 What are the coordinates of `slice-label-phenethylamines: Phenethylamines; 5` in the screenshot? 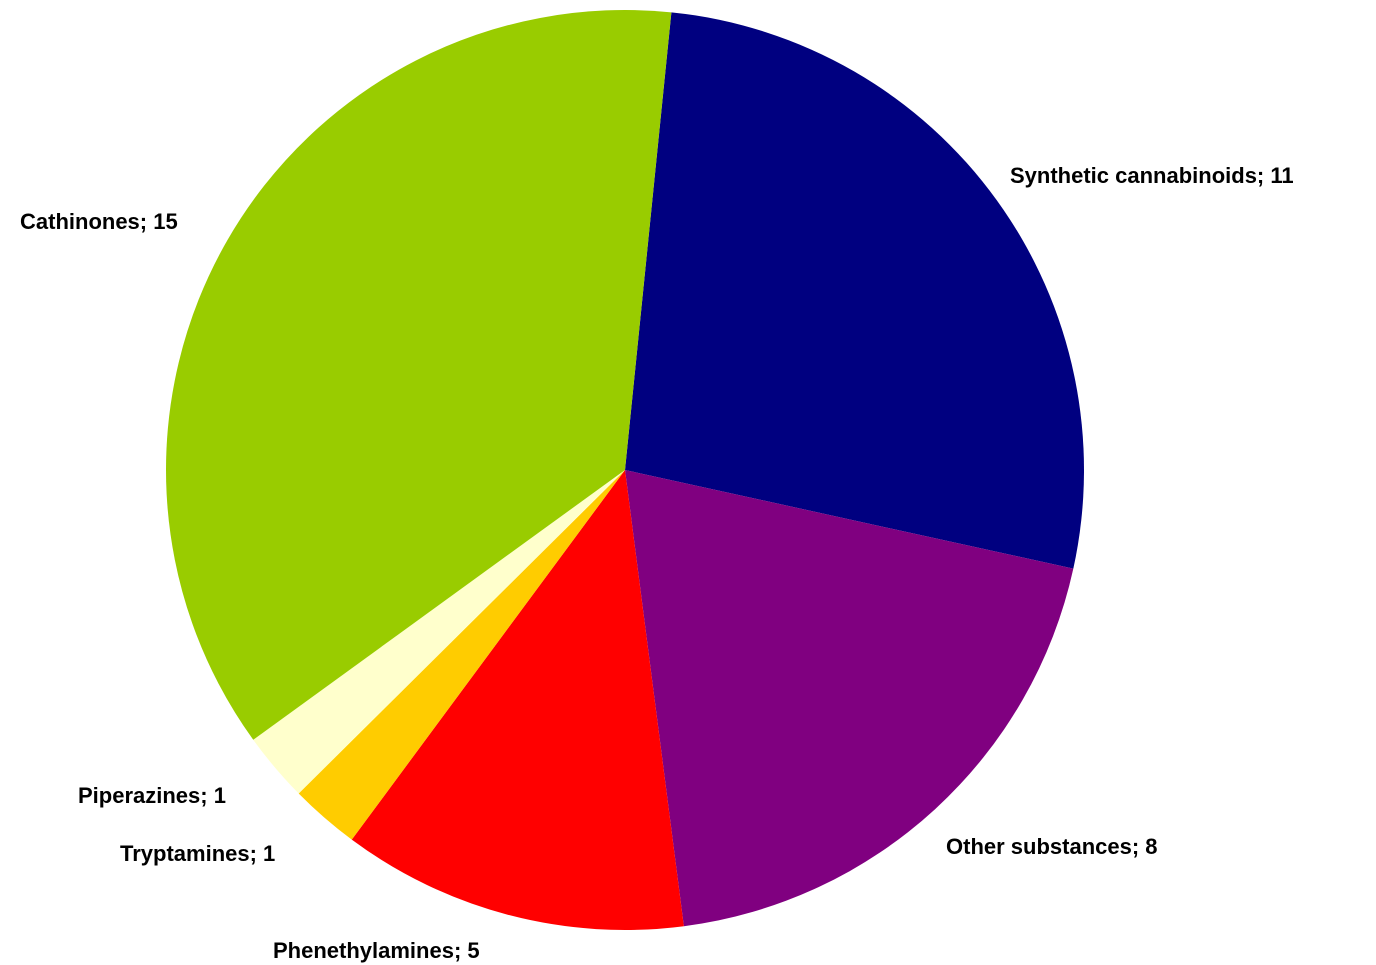 It's located at (376, 950).